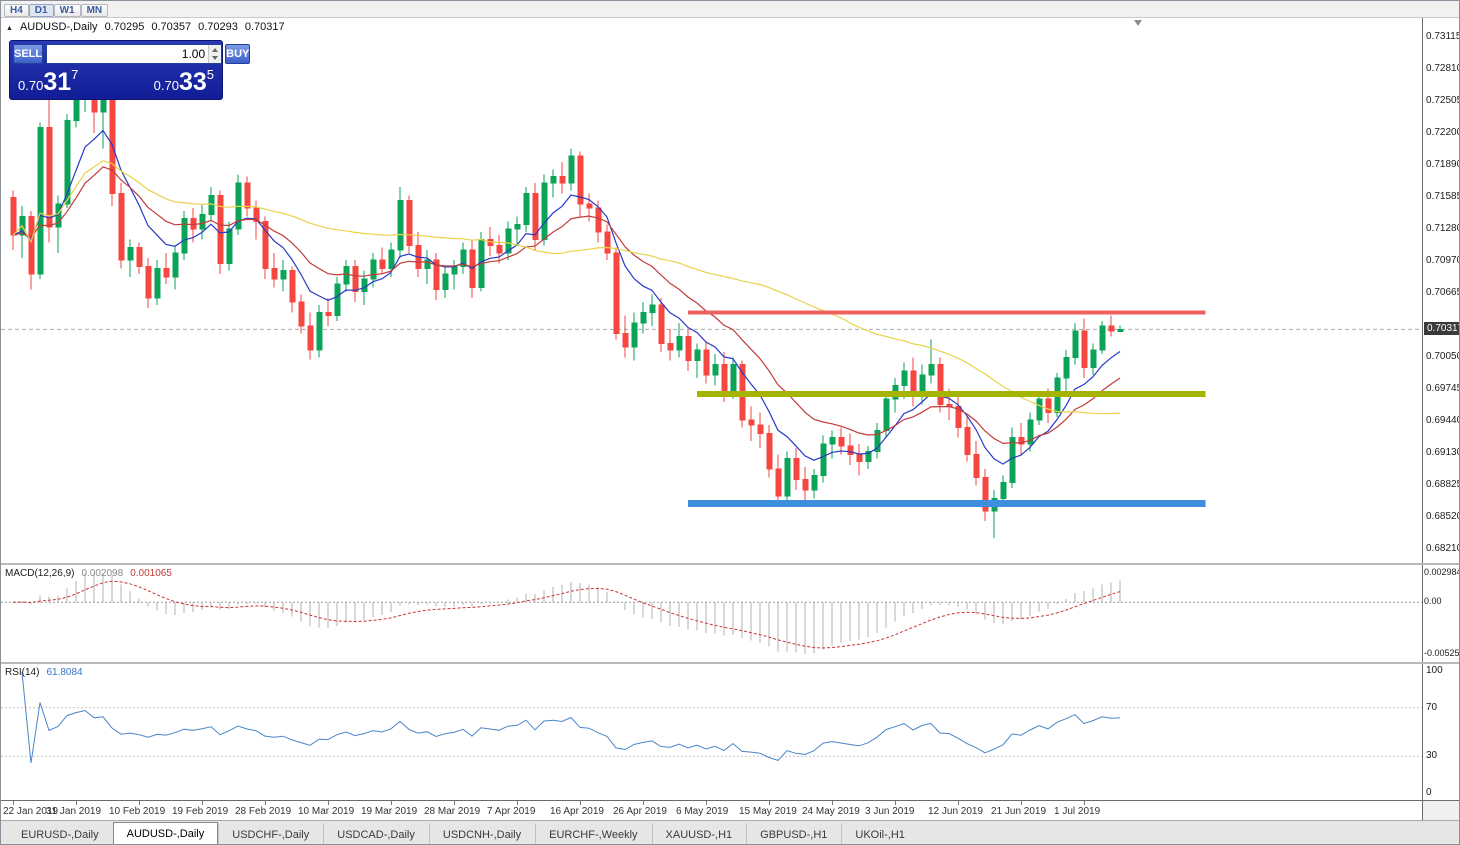 The image size is (1460, 845). I want to click on top-toolbar: H4 D1 W1 MN, so click(730, 9).